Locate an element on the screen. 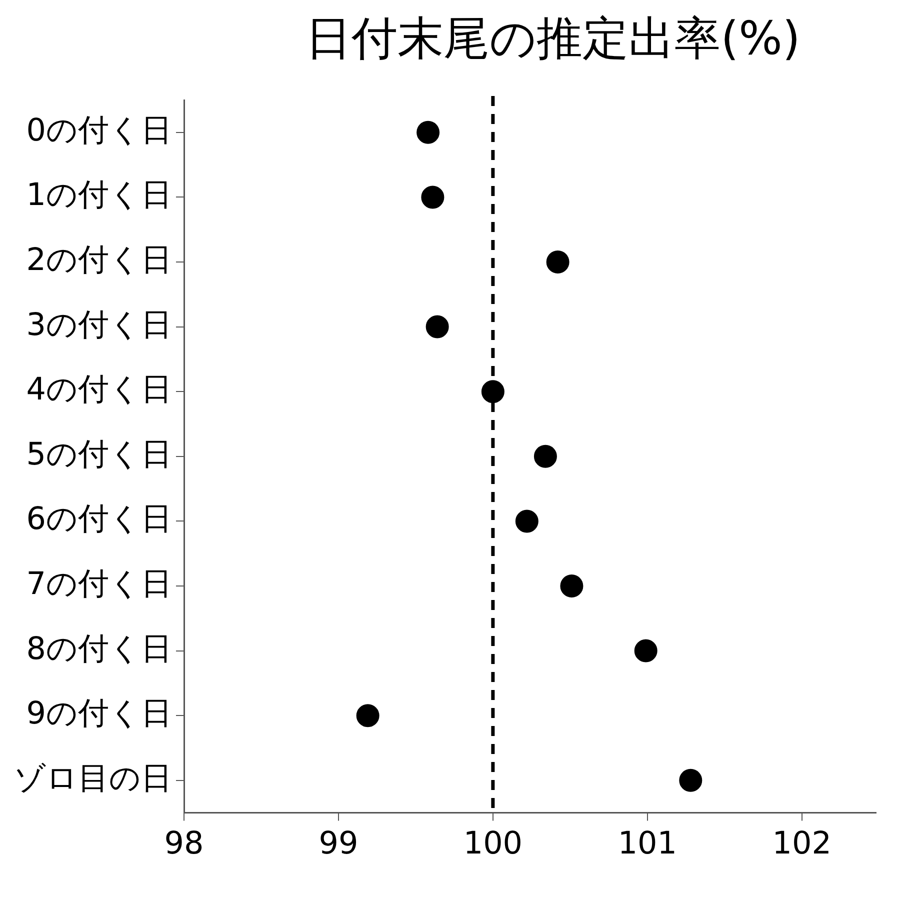  y-tick-label: ゾロ目の日 is located at coordinates (93, 778).